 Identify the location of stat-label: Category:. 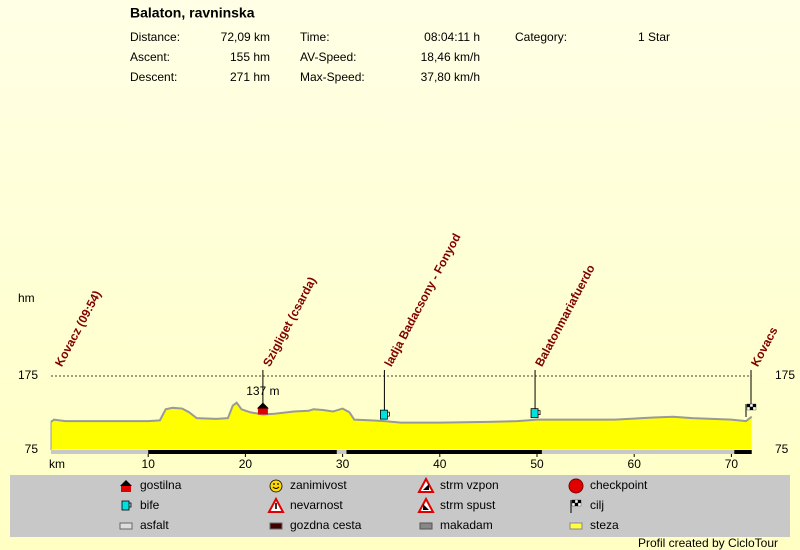
(541, 37).